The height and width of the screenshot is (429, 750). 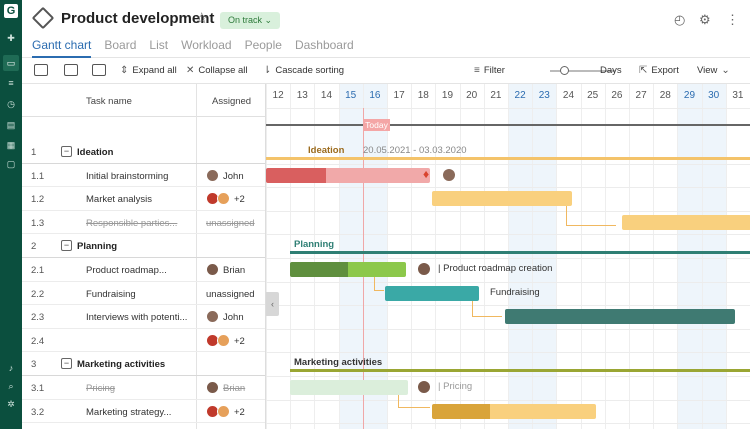 I want to click on task-row: 2.2 Fundraising unassigned, so click(x=143, y=294).